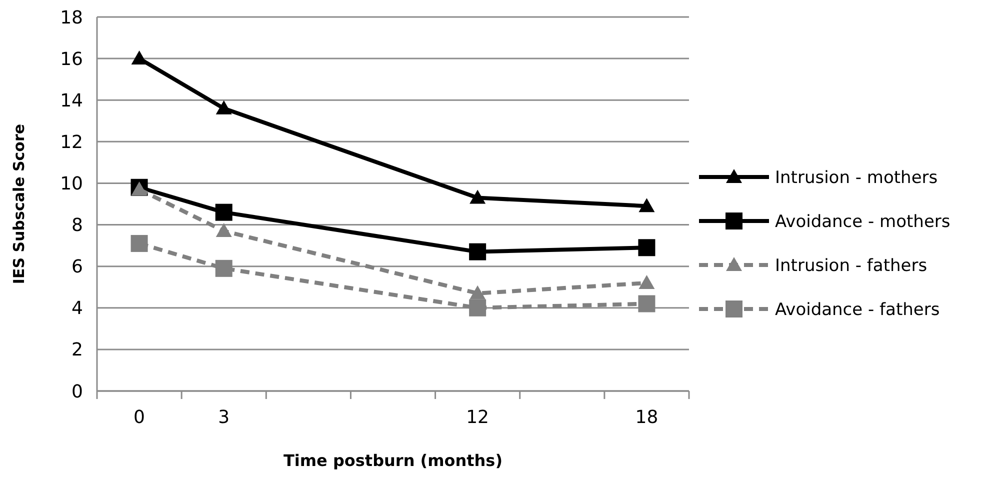  What do you see at coordinates (71, 59) in the screenshot?
I see `y-tick-label: 16` at bounding box center [71, 59].